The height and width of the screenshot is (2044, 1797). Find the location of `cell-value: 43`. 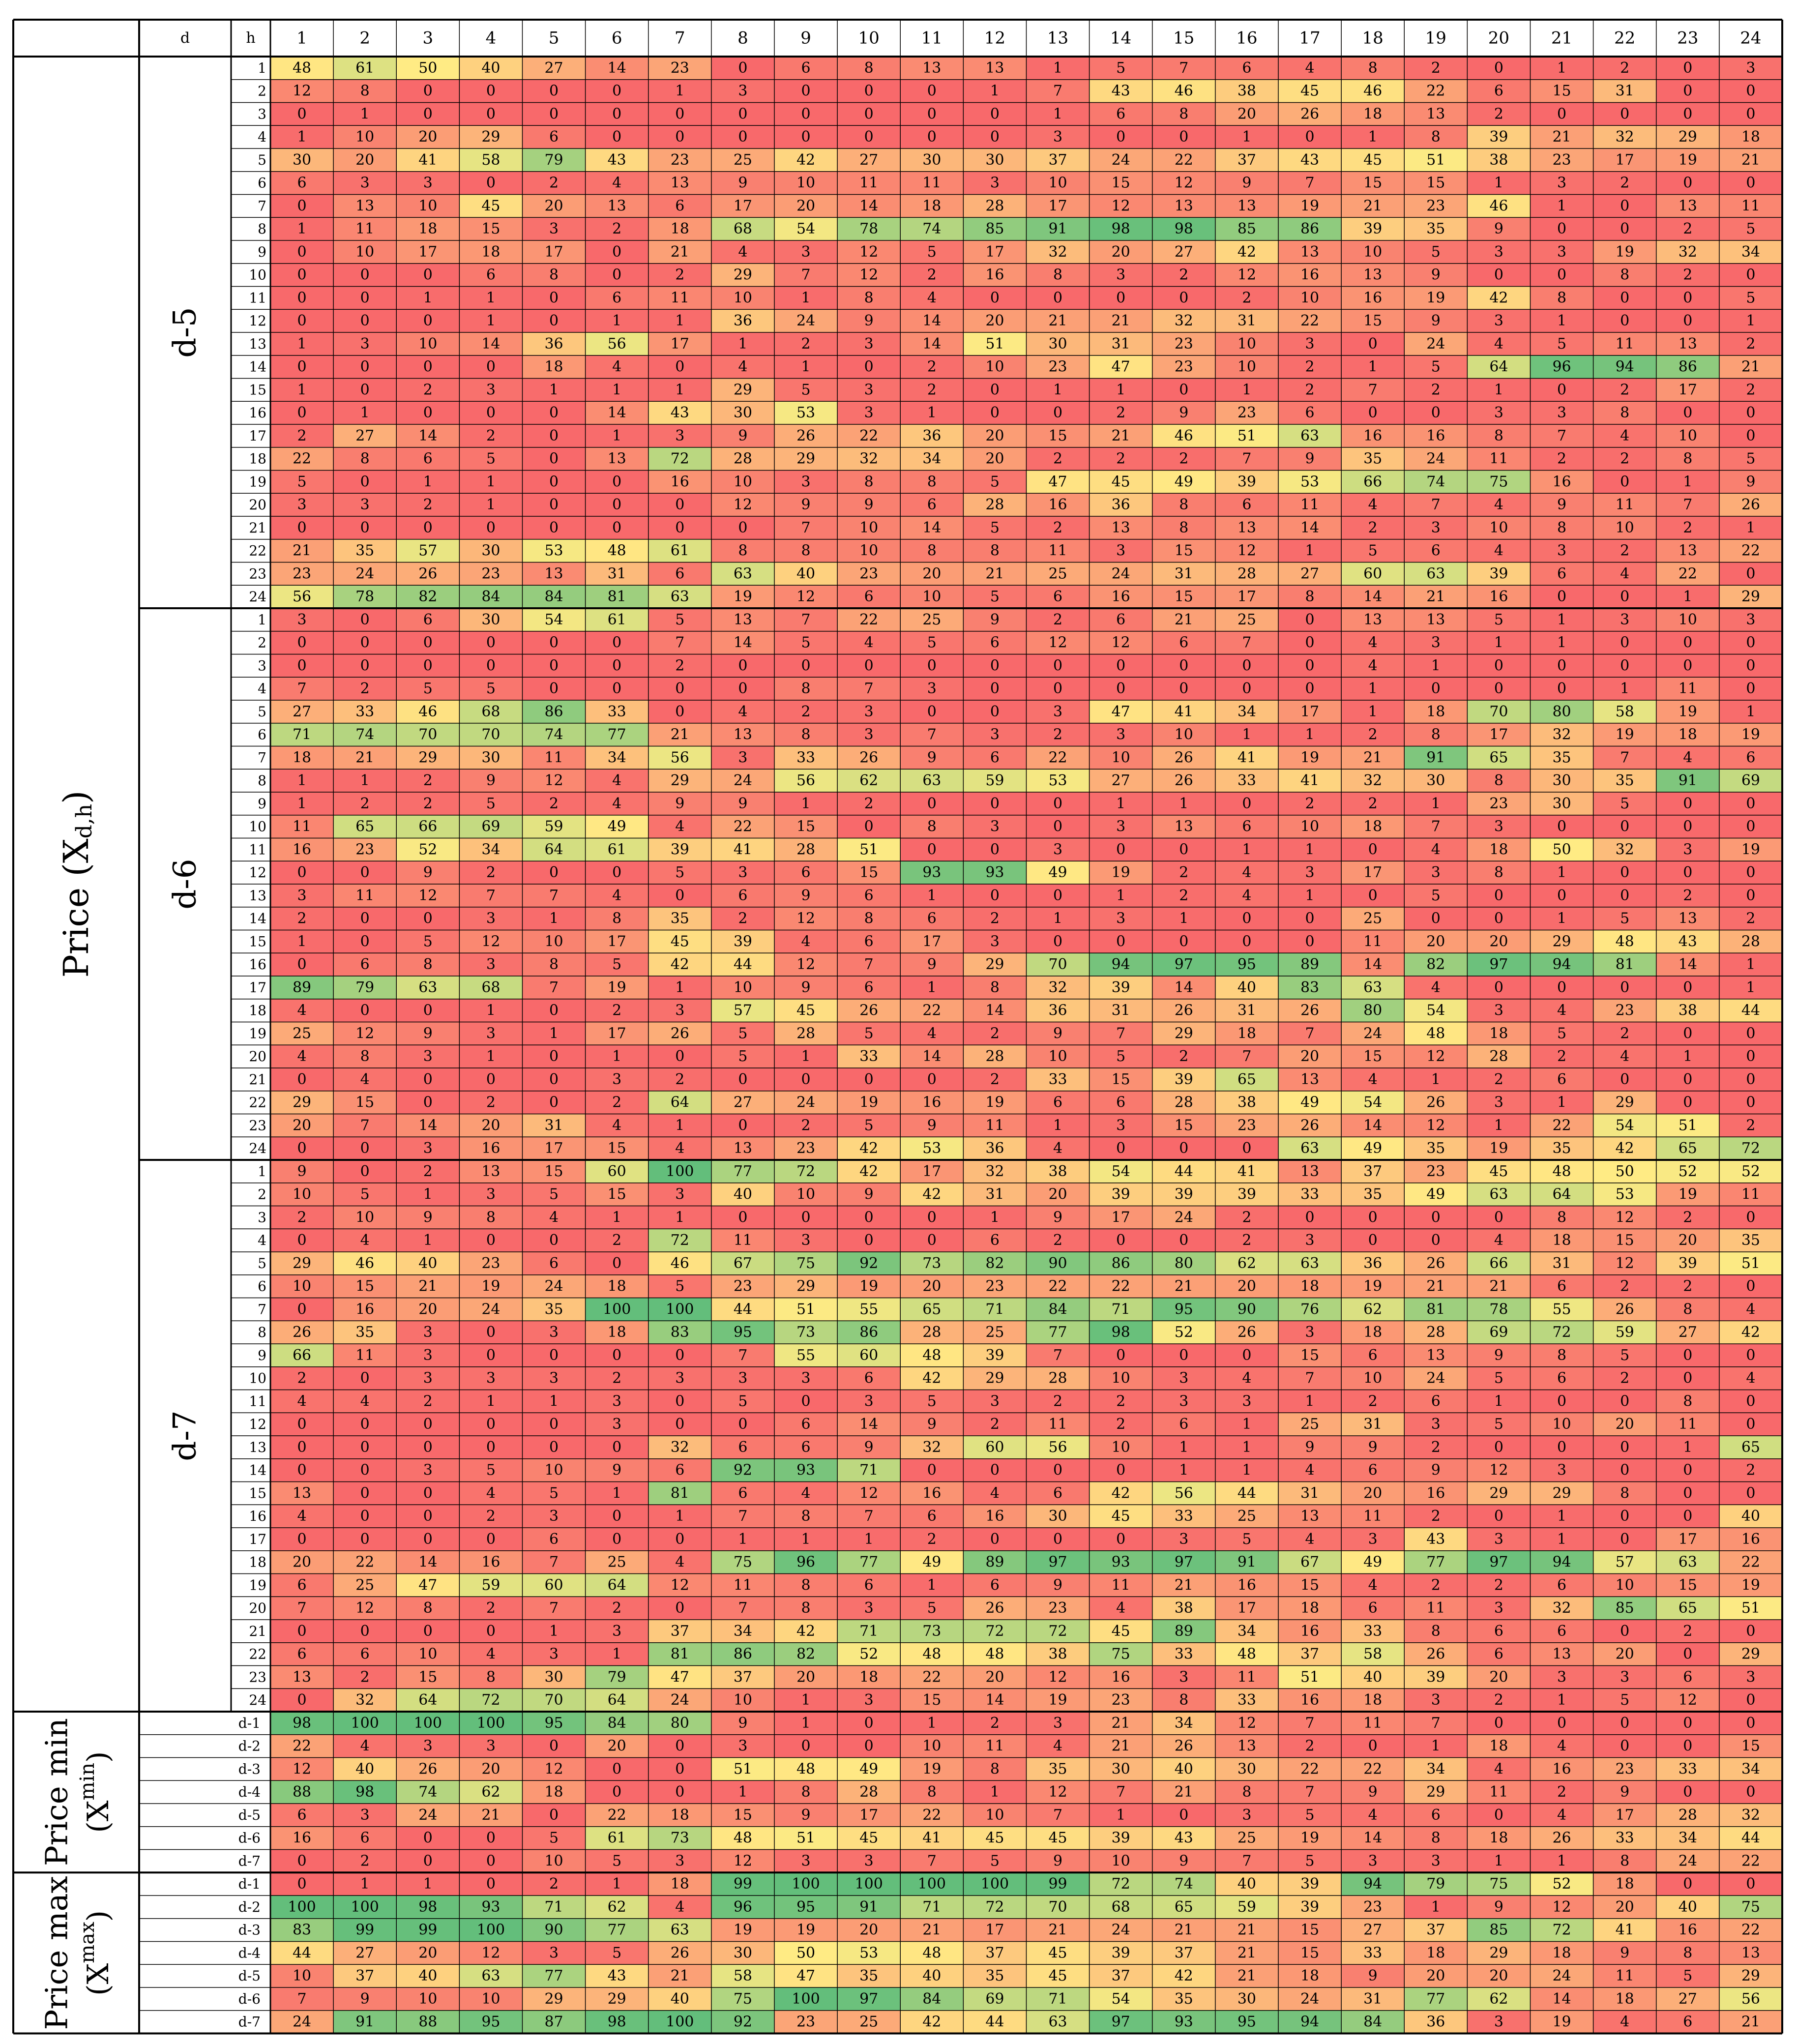

cell-value: 43 is located at coordinates (680, 412).